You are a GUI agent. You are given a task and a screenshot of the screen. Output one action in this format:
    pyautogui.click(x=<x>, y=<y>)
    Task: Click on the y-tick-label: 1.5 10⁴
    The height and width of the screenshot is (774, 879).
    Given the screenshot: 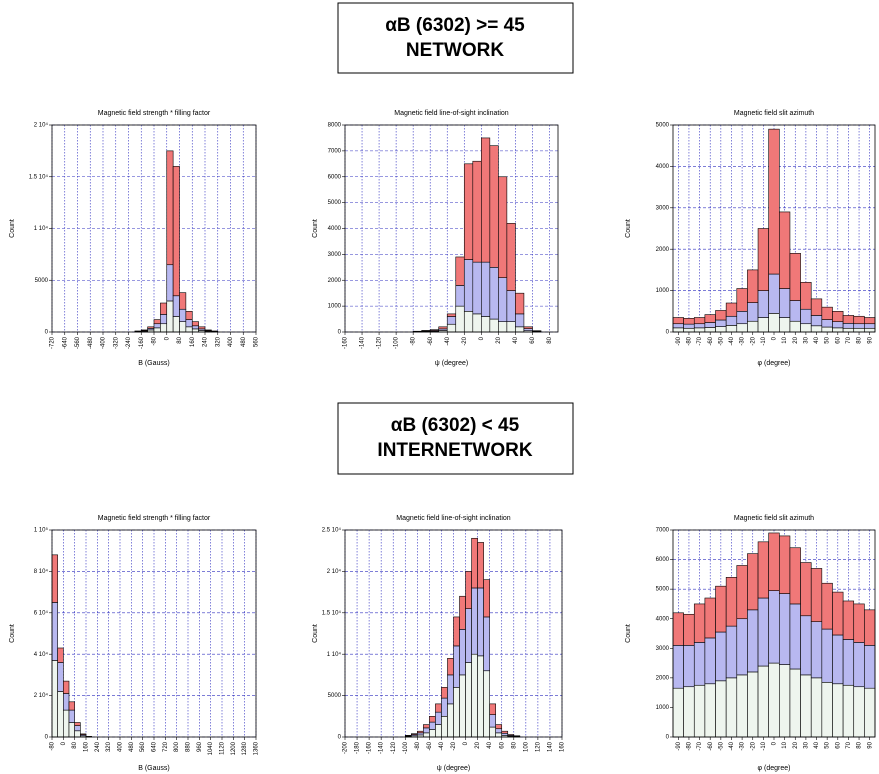 What is the action you would take?
    pyautogui.click(x=332, y=612)
    